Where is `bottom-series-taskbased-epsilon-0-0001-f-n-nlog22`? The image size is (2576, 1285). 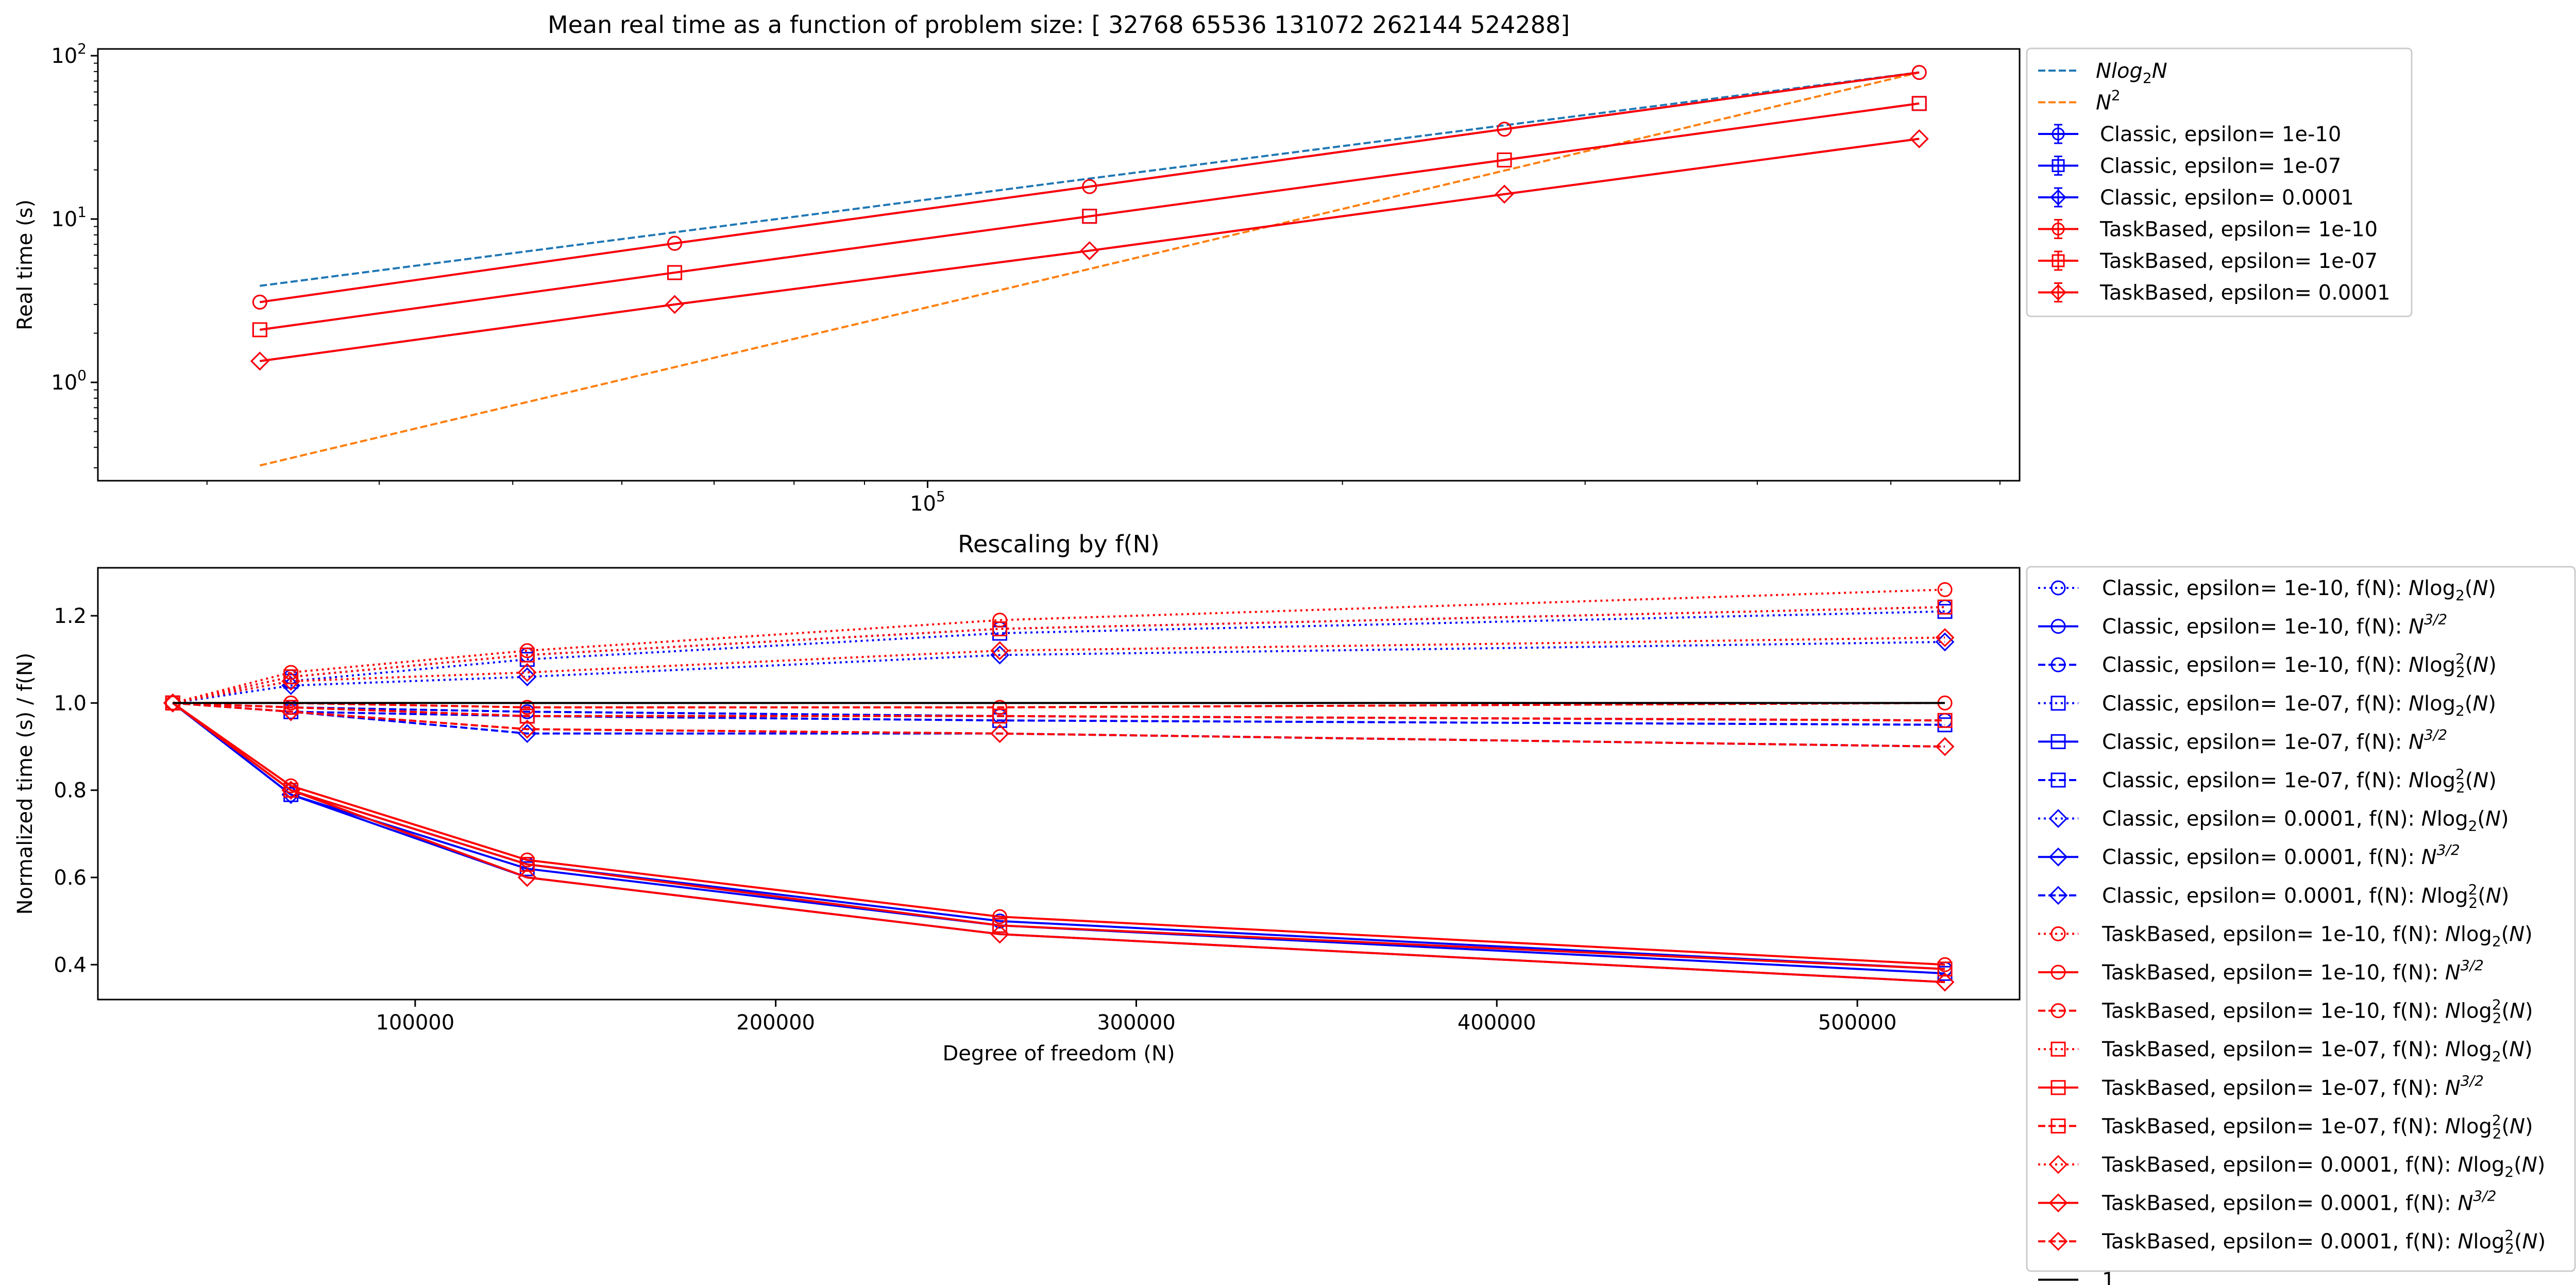
bottom-series-taskbased-epsilon-0-0001-f-n-nlog22 is located at coordinates (1059, 725).